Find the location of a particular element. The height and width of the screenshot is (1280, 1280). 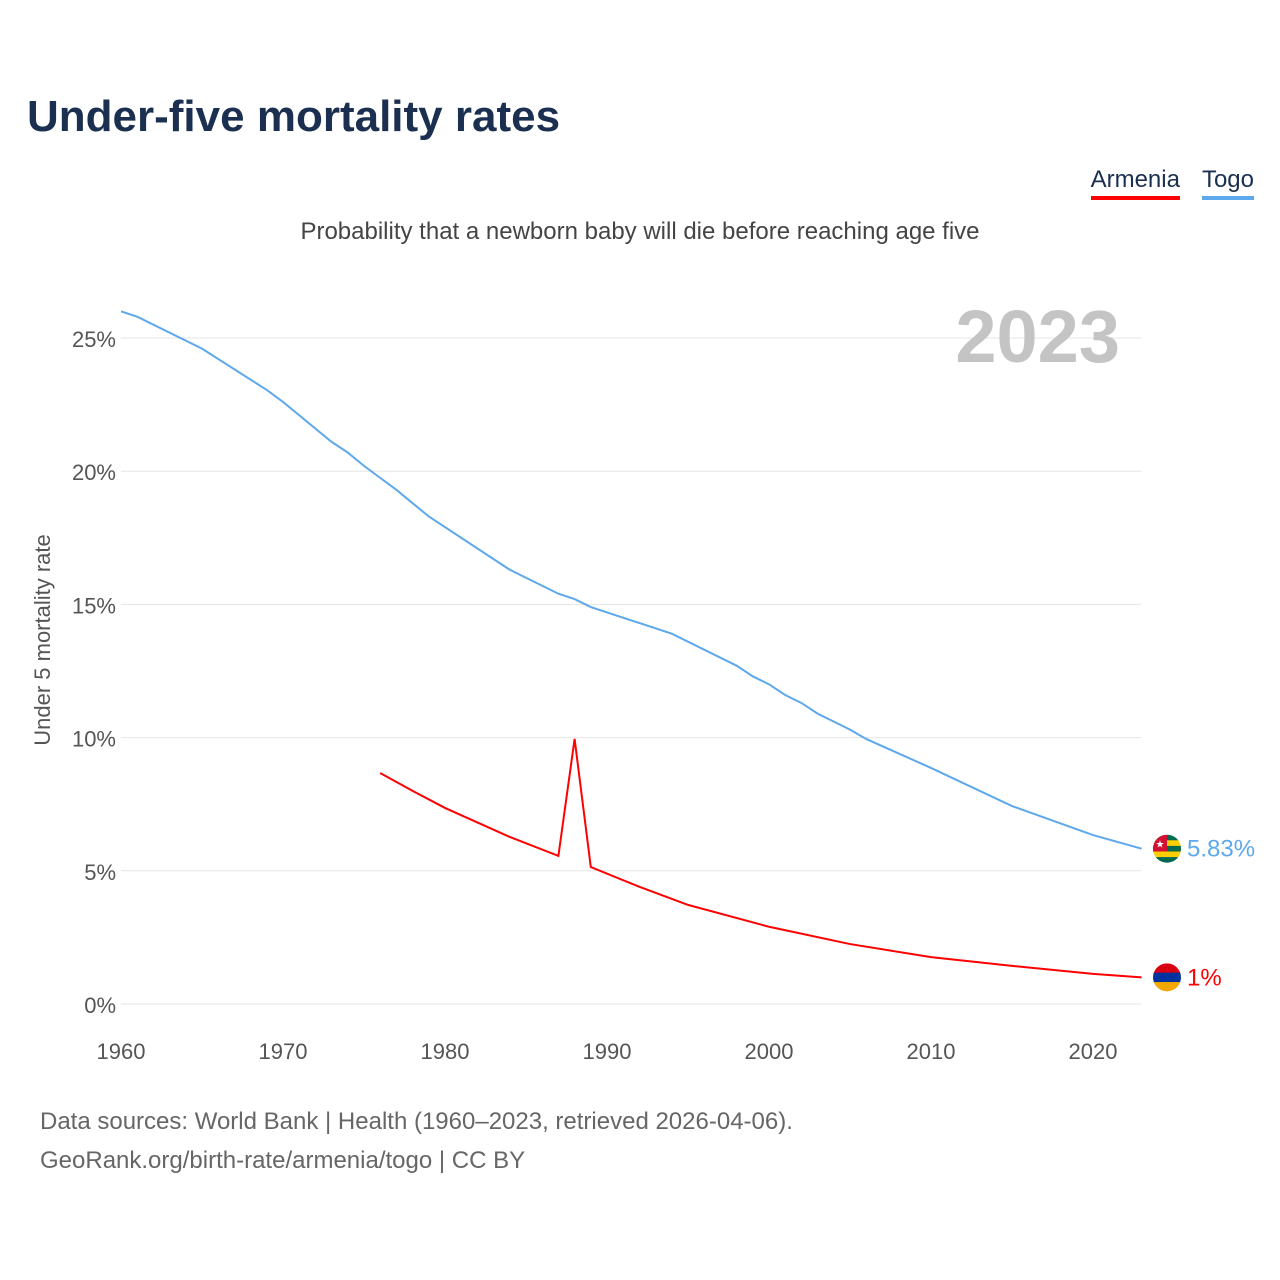

y-tick-label: 5% is located at coordinates (100, 872).